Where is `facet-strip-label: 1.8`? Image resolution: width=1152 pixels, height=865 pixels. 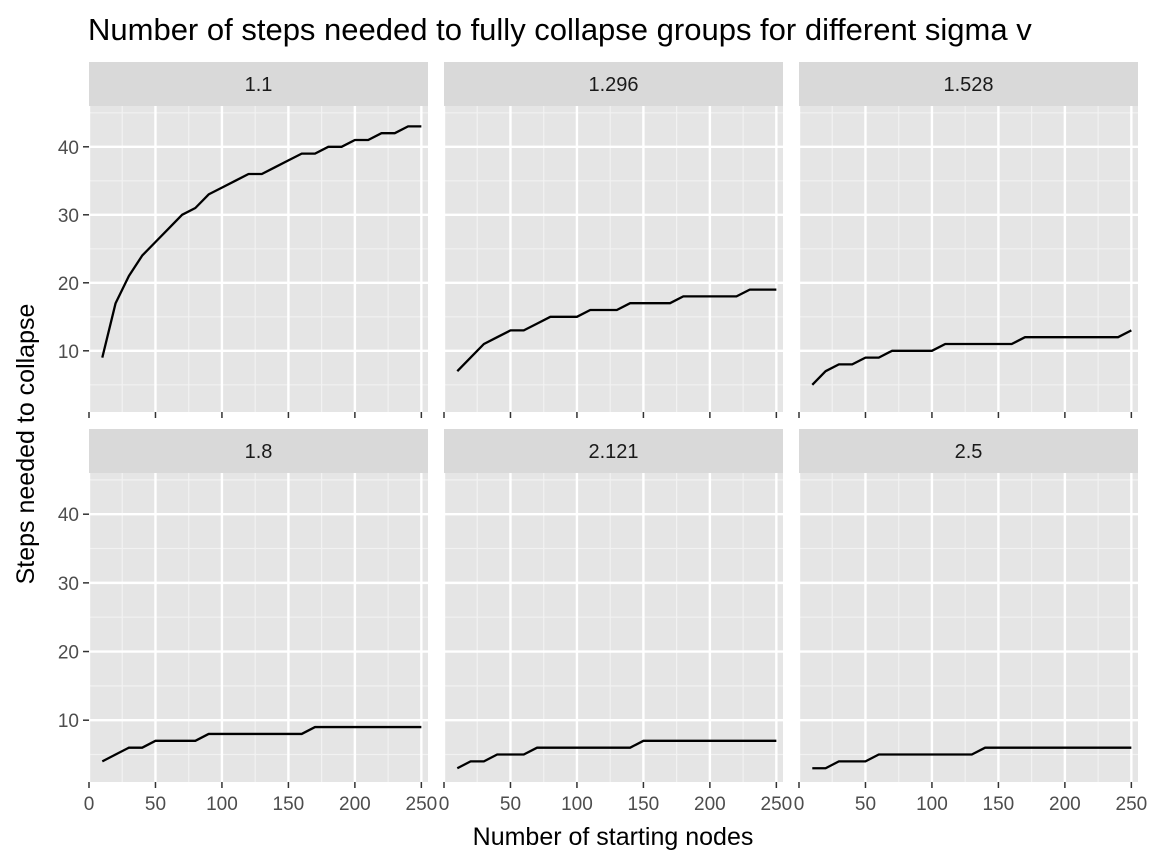 facet-strip-label: 1.8 is located at coordinates (259, 452).